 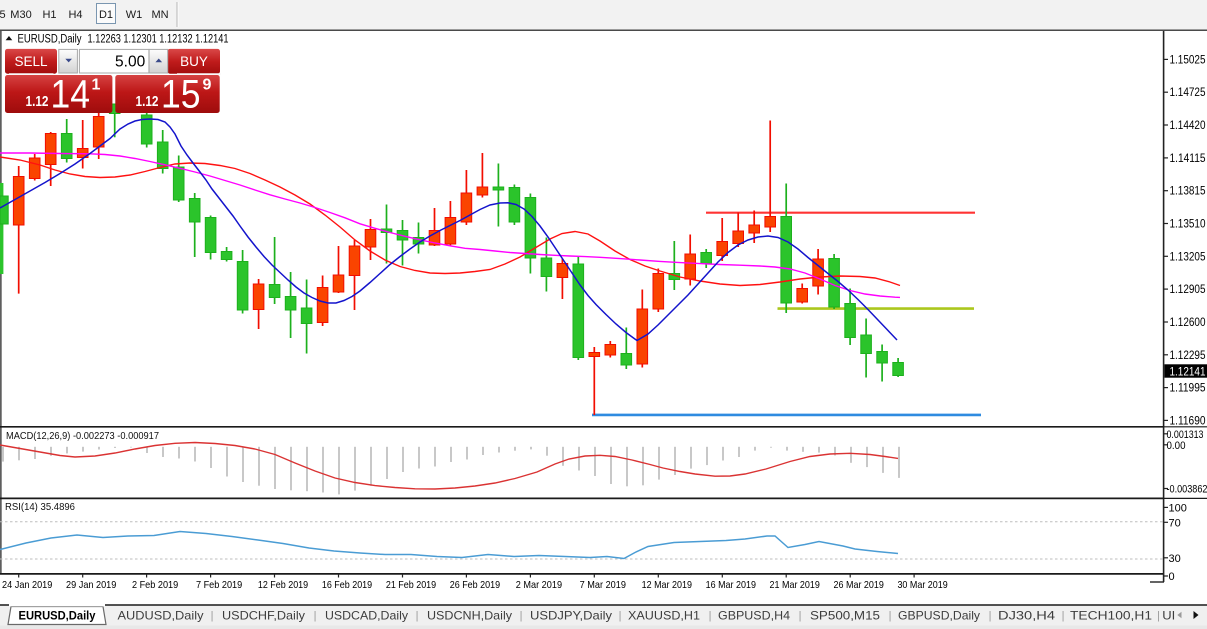 What do you see at coordinates (603, 585) in the screenshot?
I see `svg-text: 7 Mar 2019` at bounding box center [603, 585].